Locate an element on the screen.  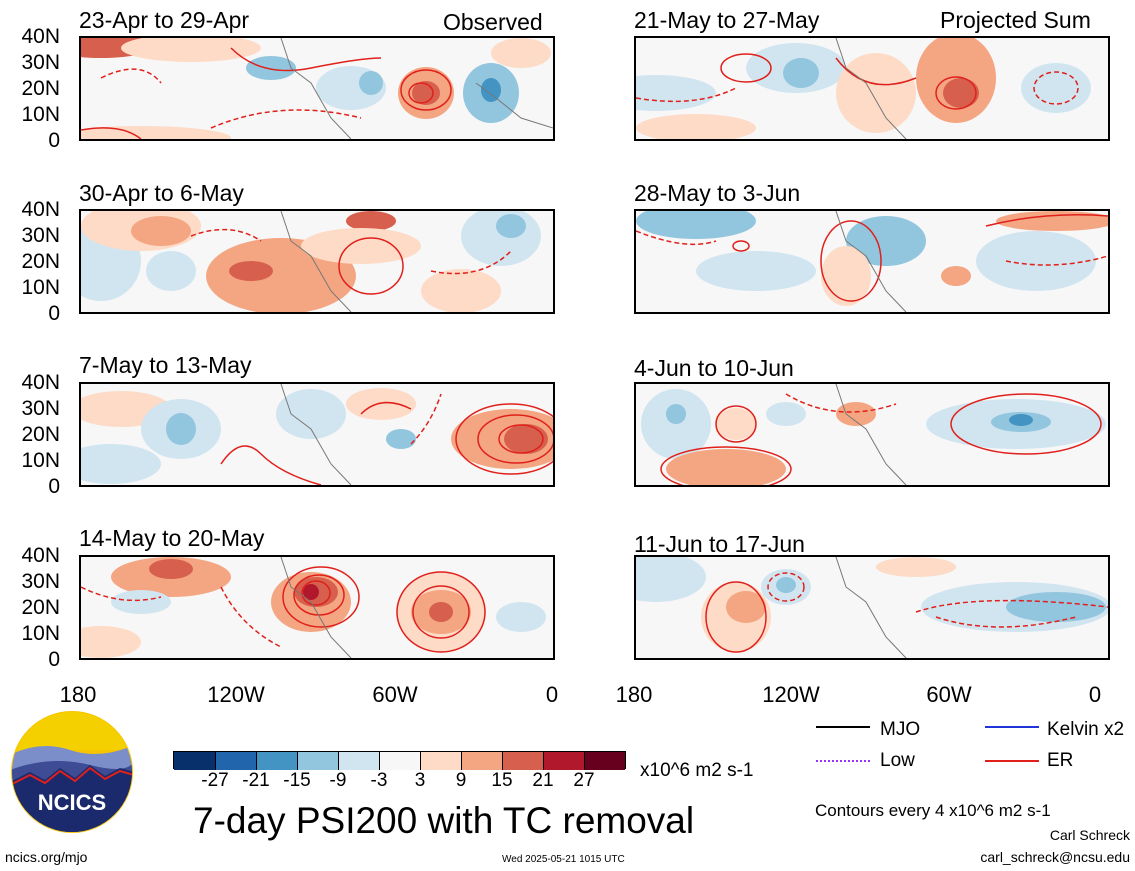
panel-period-title: 30-Apr to 6-May is located at coordinates (161, 193).